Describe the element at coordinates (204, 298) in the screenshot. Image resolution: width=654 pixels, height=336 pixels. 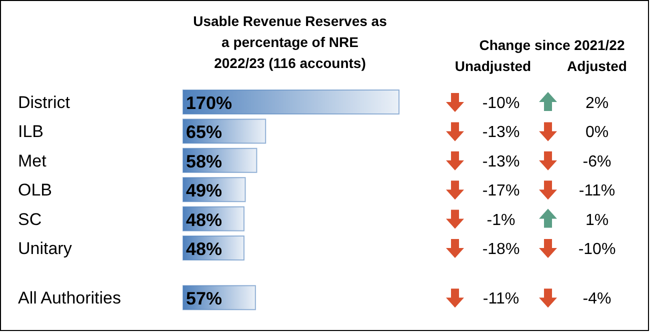
I see `data-label: 57%` at that location.